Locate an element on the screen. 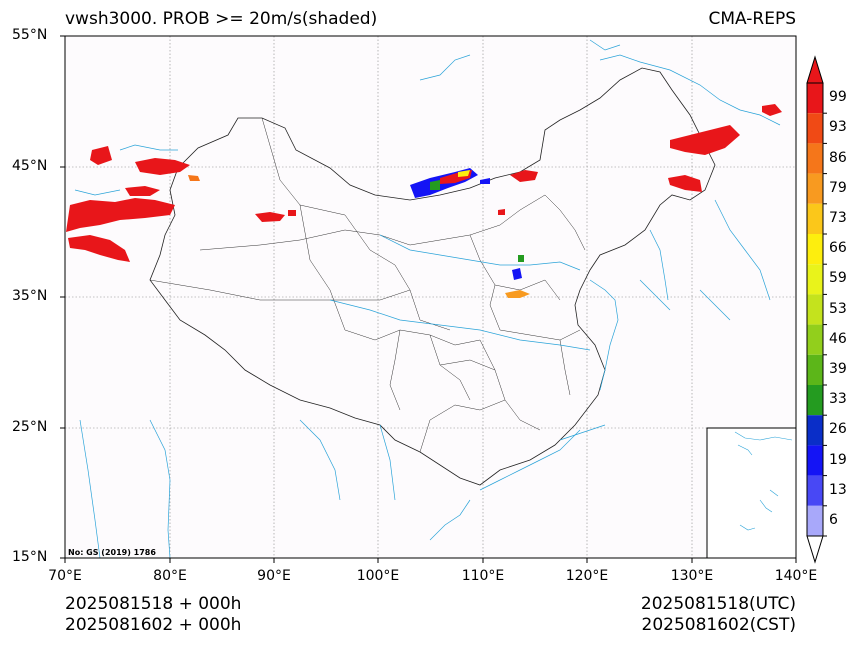 The height and width of the screenshot is (647, 860). colorbar-label: 66 is located at coordinates (838, 248).